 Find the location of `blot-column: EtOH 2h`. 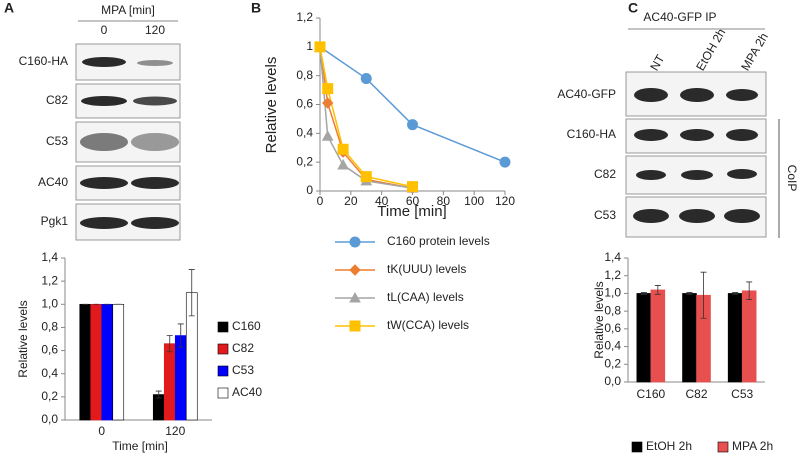

blot-column: EtOH 2h is located at coordinates (710, 49).